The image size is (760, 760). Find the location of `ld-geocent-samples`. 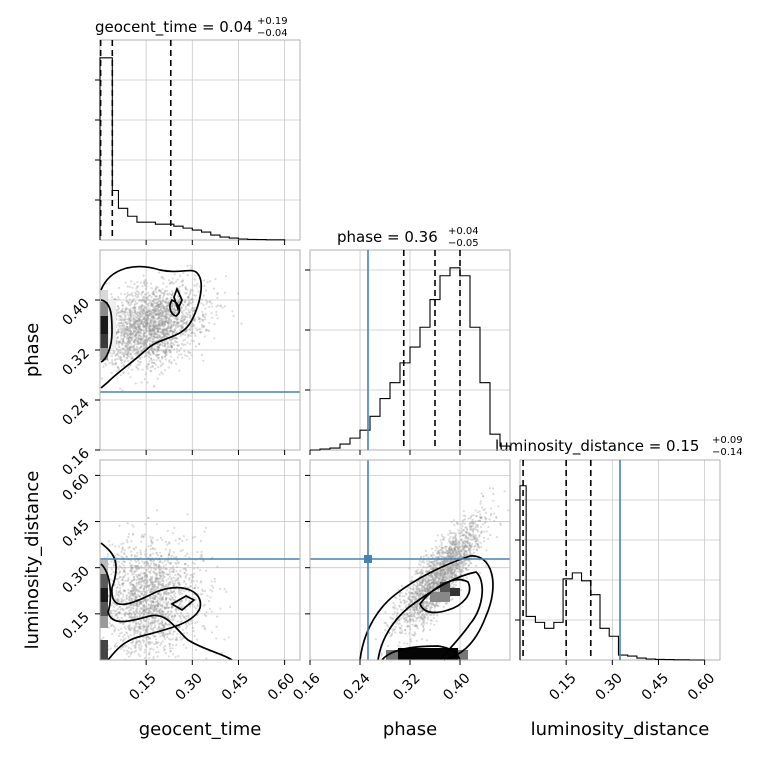

ld-geocent-samples is located at coordinates (165, 585).